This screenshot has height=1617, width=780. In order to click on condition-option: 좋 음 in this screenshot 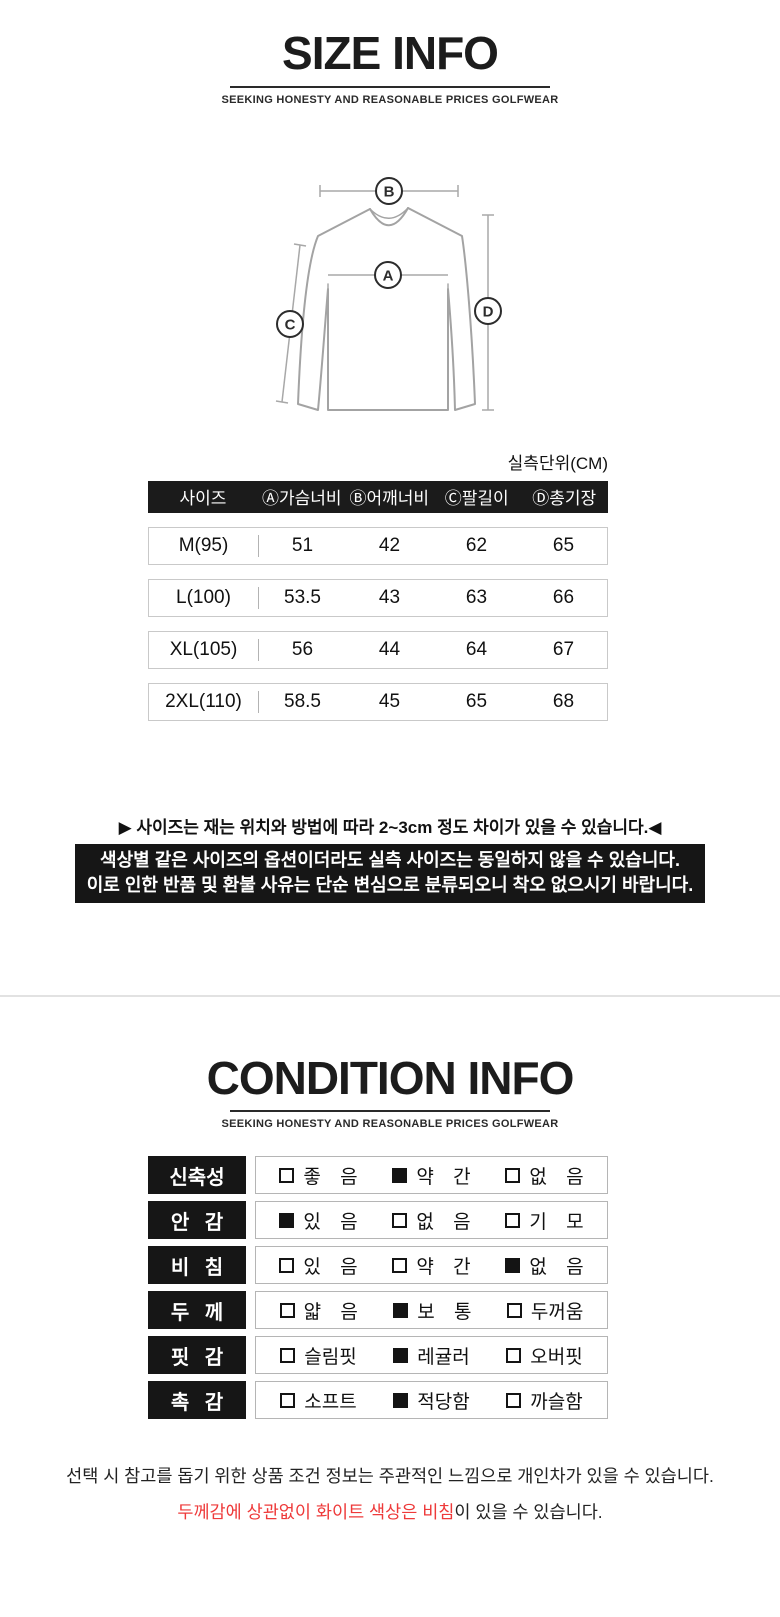, I will do `click(318, 1175)`.